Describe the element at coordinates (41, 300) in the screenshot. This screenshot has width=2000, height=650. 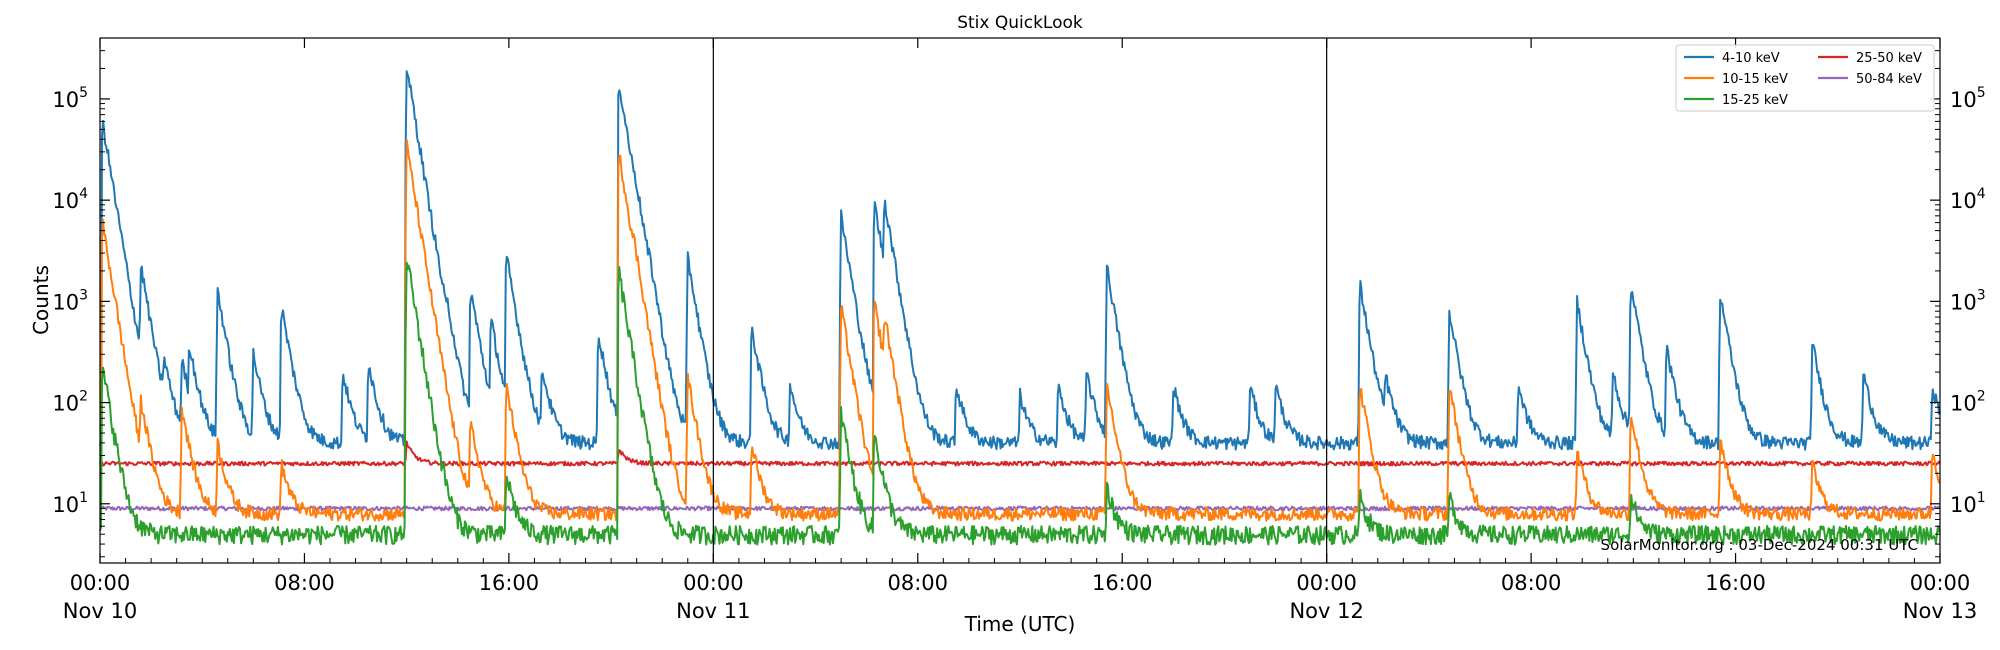
I see `y-axis-label: Counts` at that location.